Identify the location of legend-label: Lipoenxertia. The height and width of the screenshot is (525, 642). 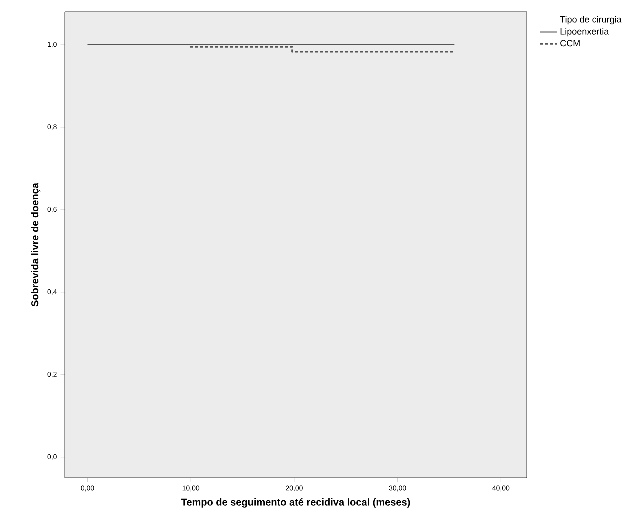
(585, 32).